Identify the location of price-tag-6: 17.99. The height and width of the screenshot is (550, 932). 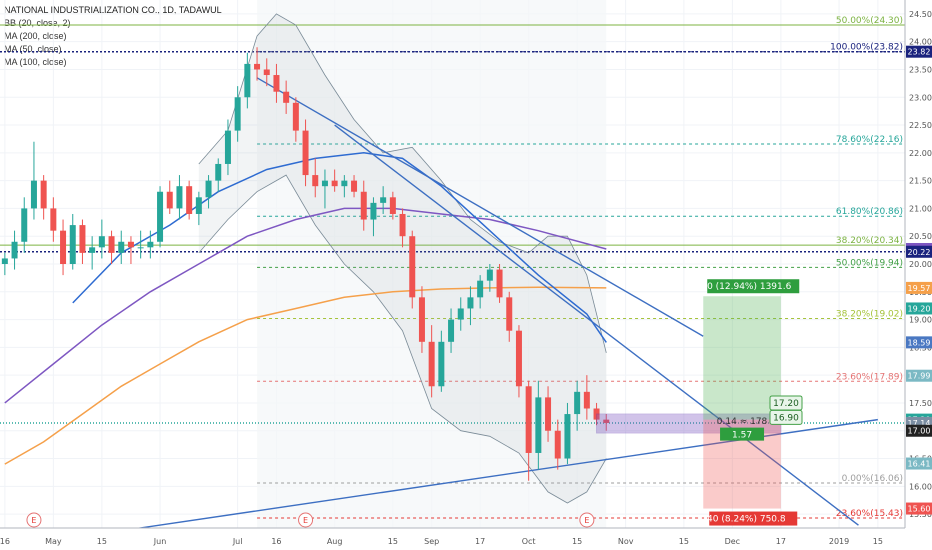
(919, 376).